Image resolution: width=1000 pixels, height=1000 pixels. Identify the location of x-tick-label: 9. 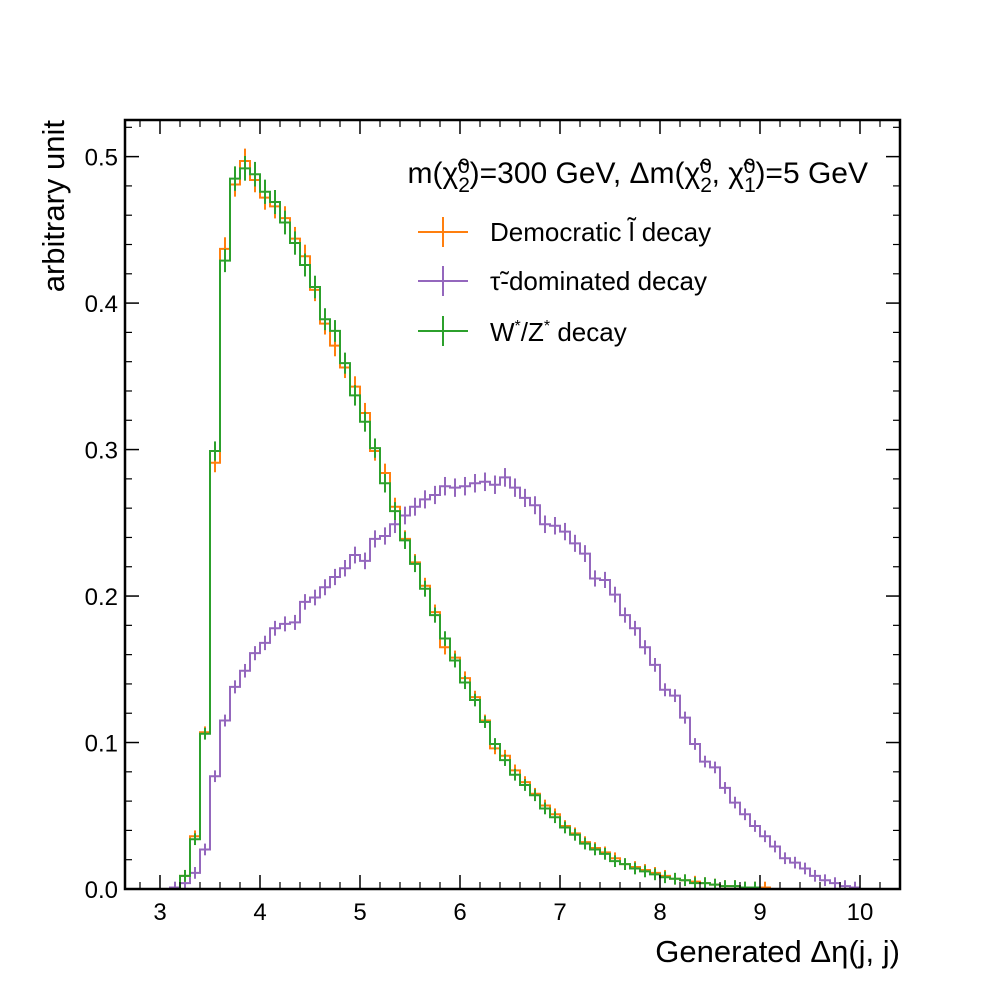
(759, 912).